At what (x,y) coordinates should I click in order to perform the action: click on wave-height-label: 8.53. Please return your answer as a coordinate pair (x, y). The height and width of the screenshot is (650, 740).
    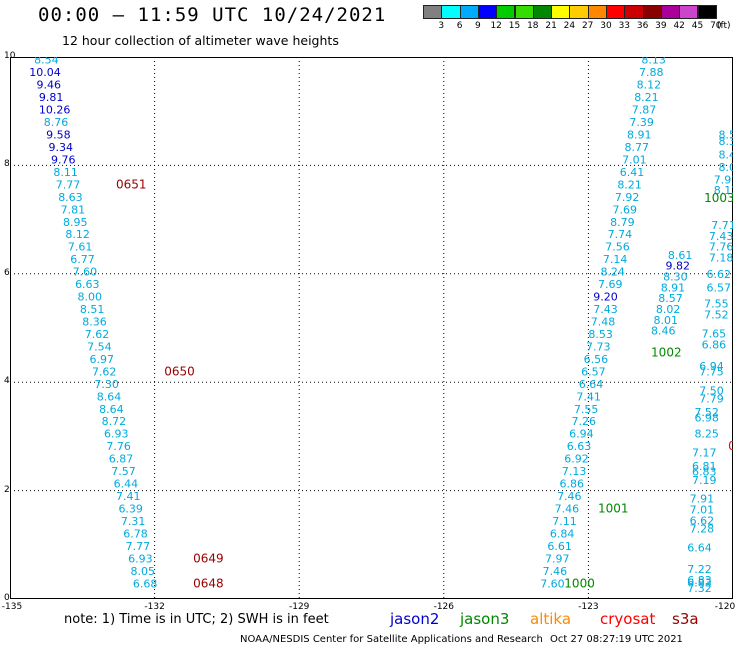
    Looking at the image, I should click on (600, 334).